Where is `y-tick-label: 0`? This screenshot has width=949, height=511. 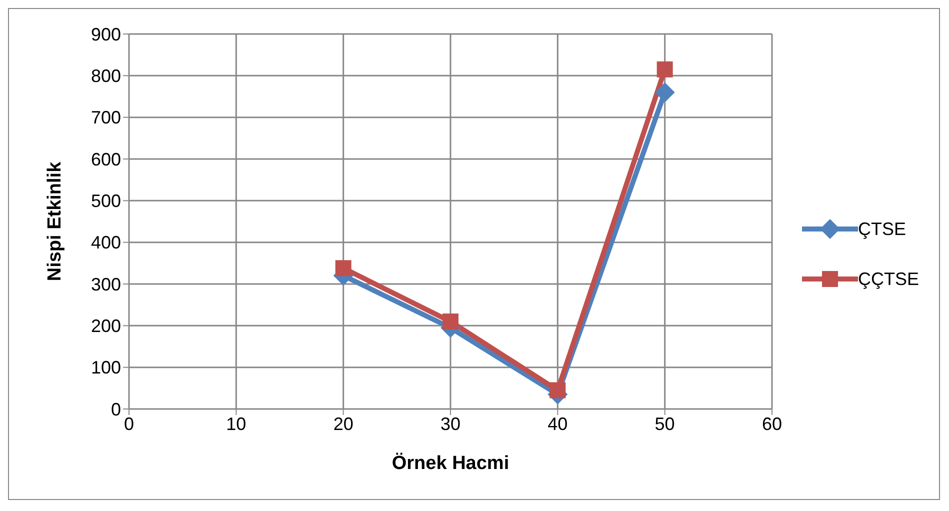 y-tick-label: 0 is located at coordinates (115, 409).